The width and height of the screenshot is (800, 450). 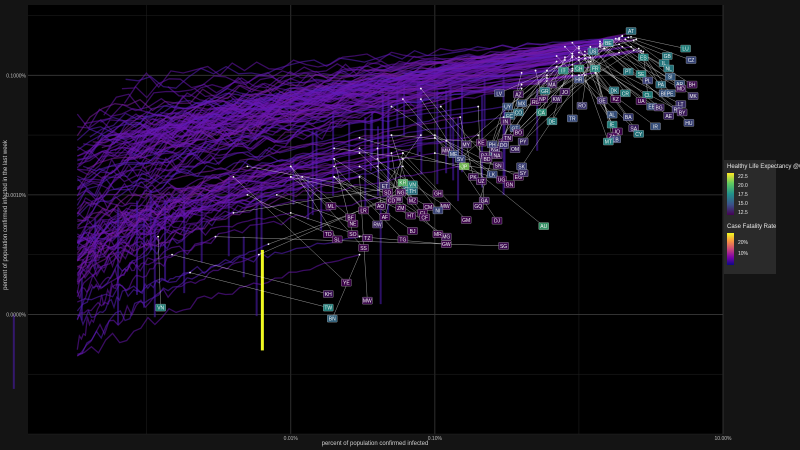 I want to click on country-label: GW, so click(x=446, y=245).